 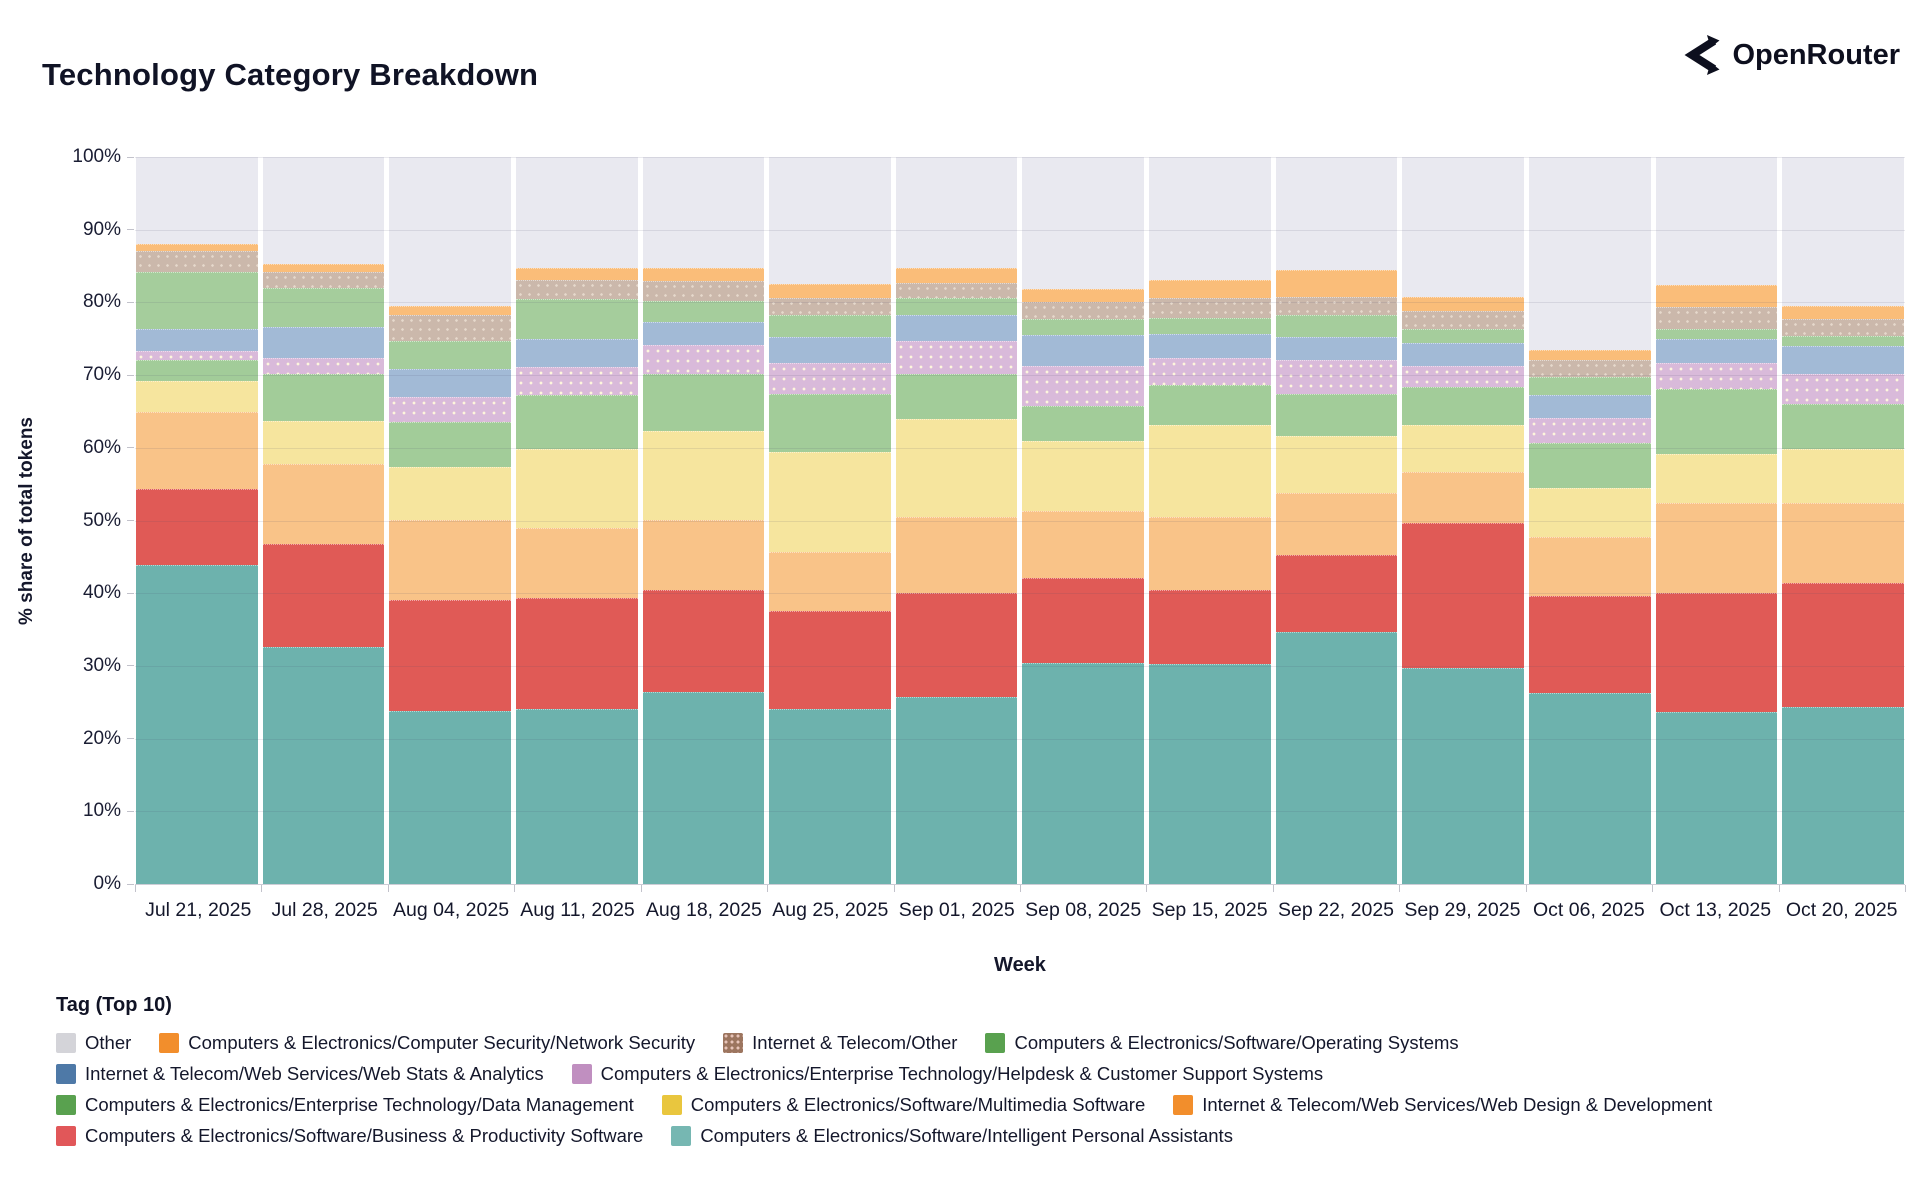 I want to click on openrouter-logo: OpenRouter, so click(x=1789, y=55).